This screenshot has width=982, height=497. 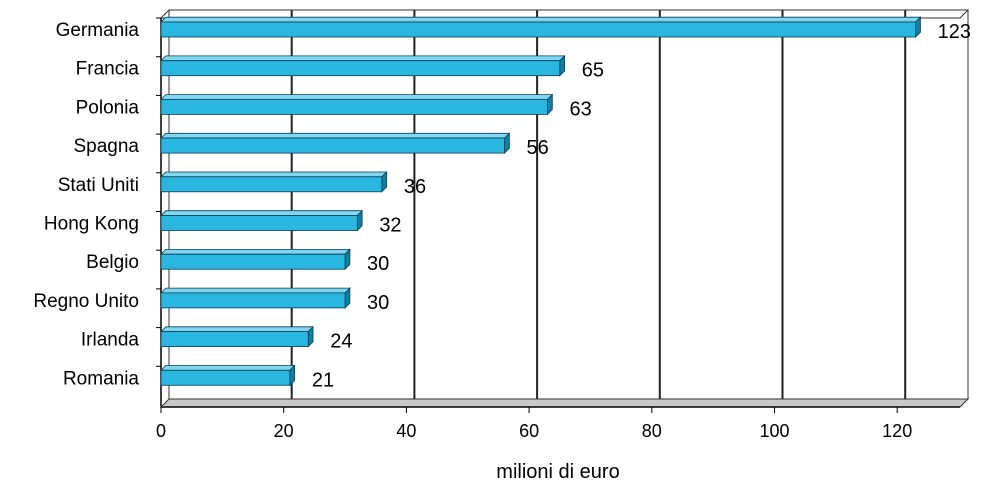 I want to click on category-label: Francia, so click(x=108, y=69).